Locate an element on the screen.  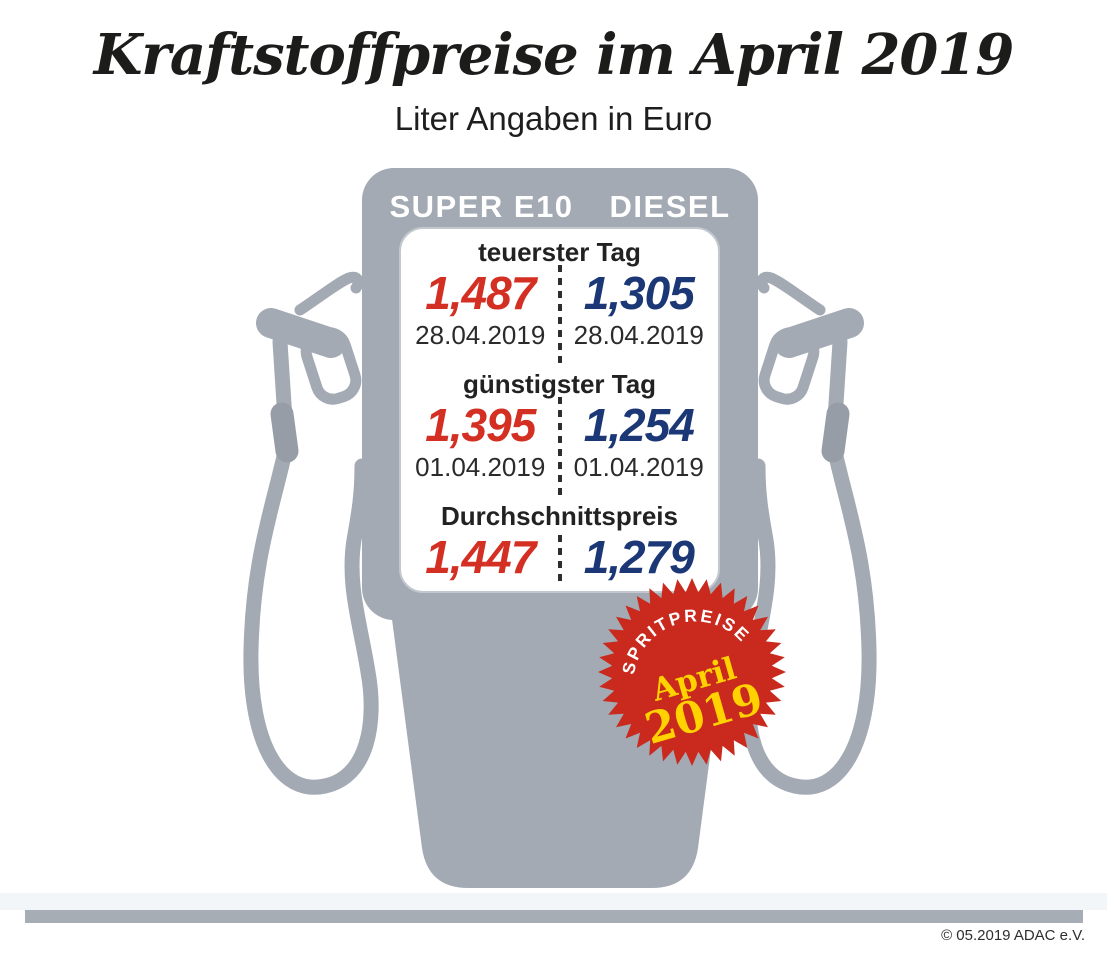
price-row: 1,447 1,279 is located at coordinates (559, 557).